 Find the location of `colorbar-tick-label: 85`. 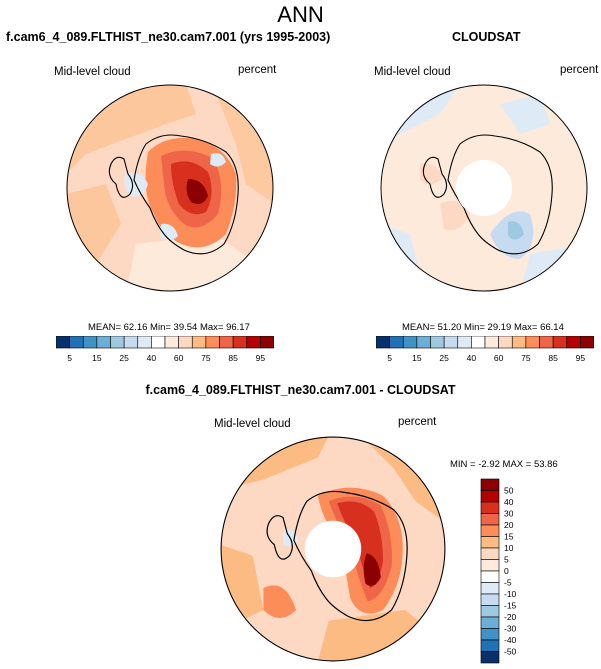

colorbar-tick-label: 85 is located at coordinates (553, 358).